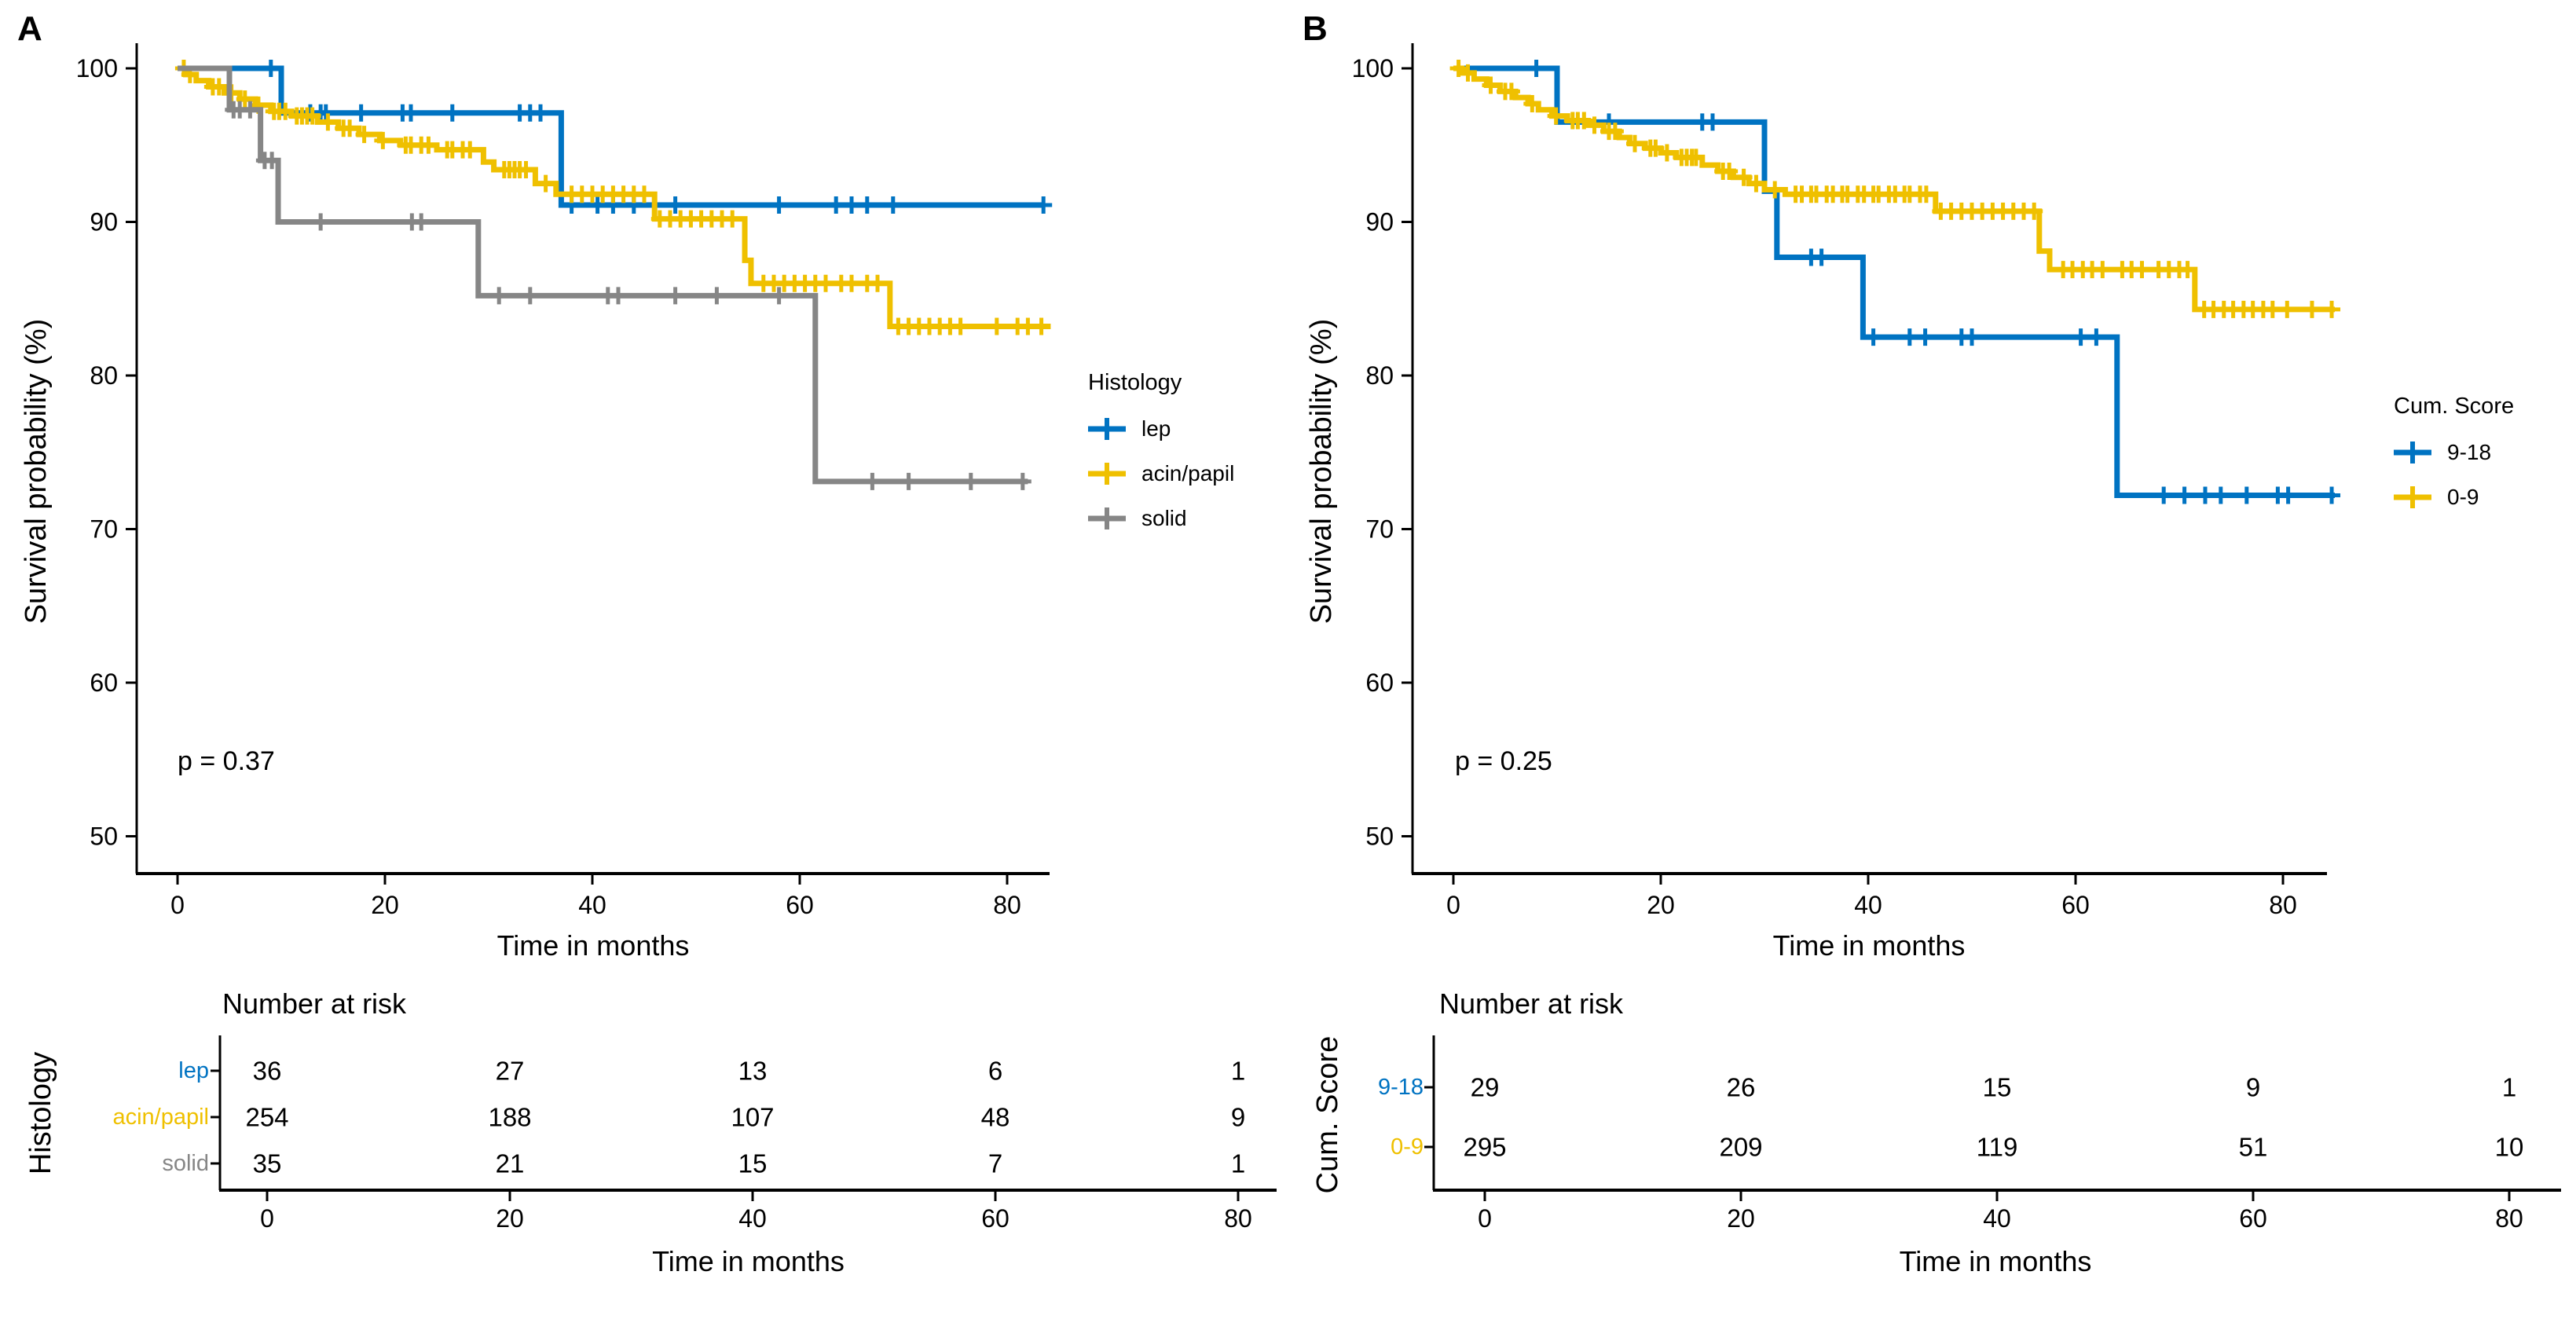  I want to click on risk-table-x-tick-label: 20, so click(510, 1218).